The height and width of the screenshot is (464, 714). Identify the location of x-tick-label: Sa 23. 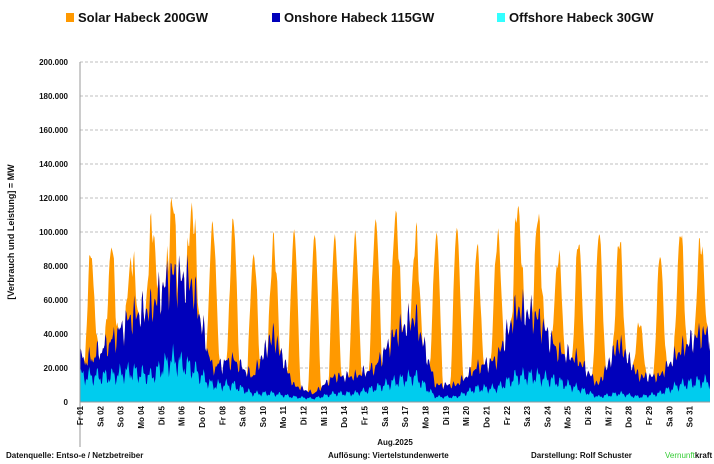
(527, 415).